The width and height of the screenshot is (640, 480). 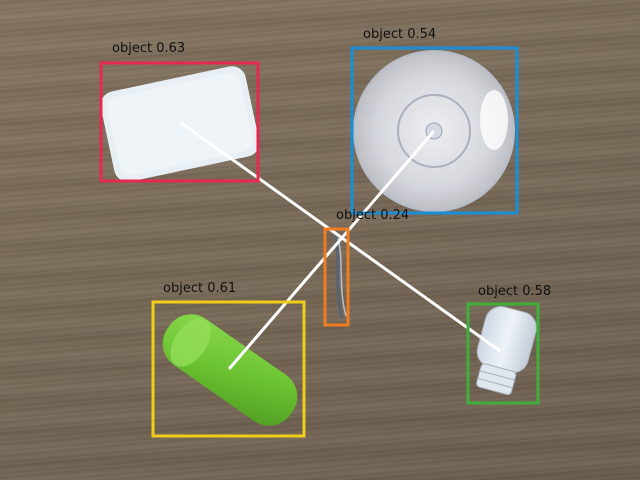 What do you see at coordinates (372, 215) in the screenshot?
I see `detection-label: object 0.24` at bounding box center [372, 215].